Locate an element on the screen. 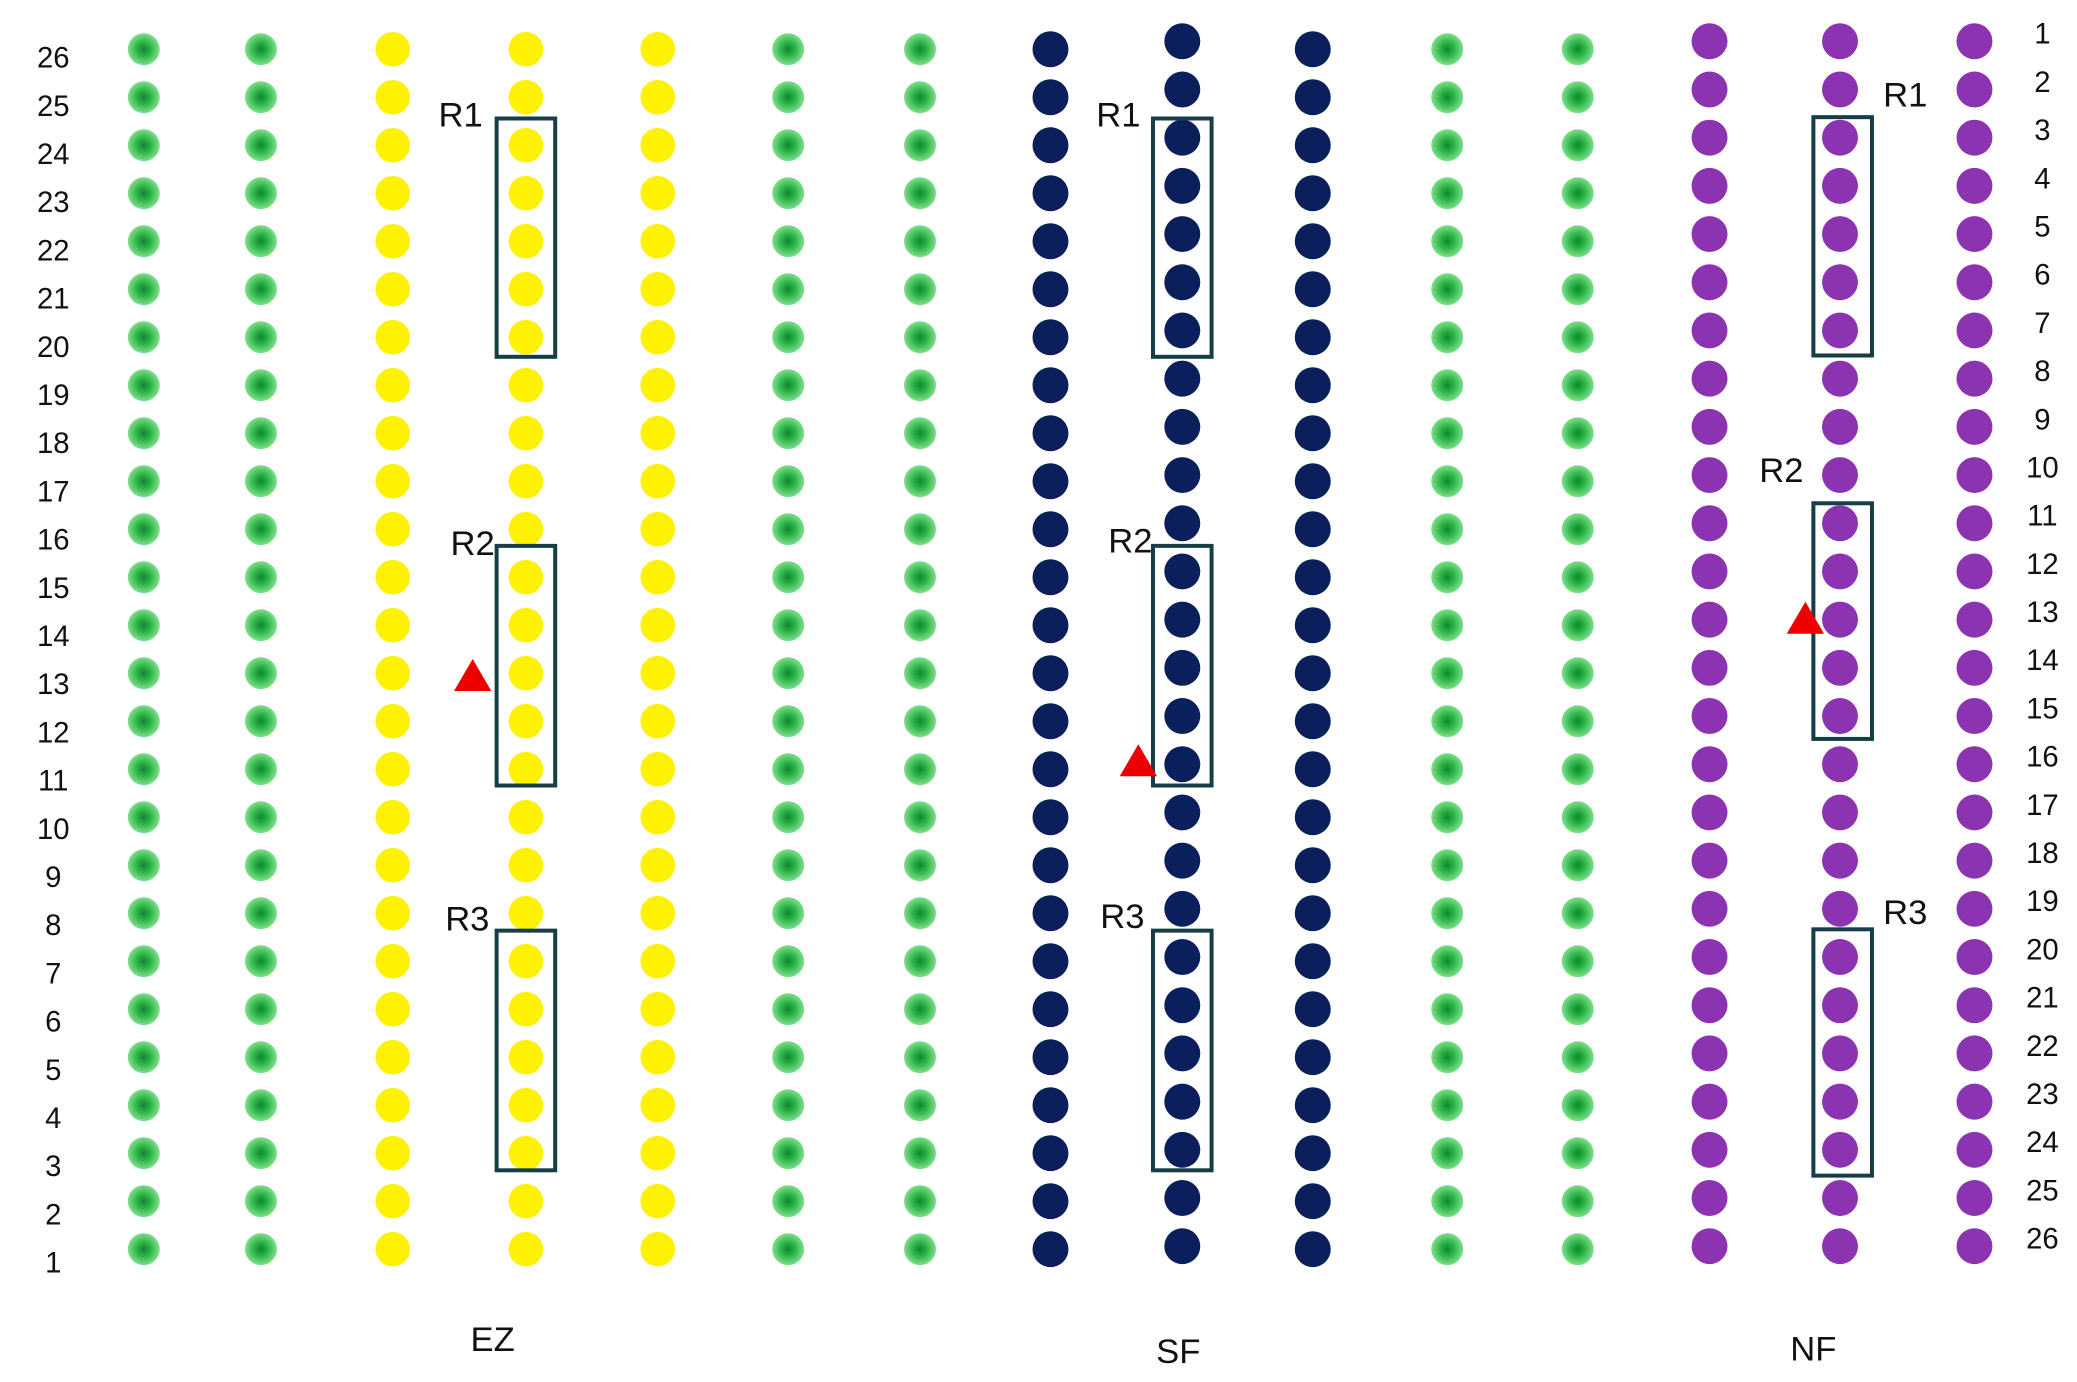 Image resolution: width=2077 pixels, height=1382 pixels. row-label: 11 is located at coordinates (2042, 516).